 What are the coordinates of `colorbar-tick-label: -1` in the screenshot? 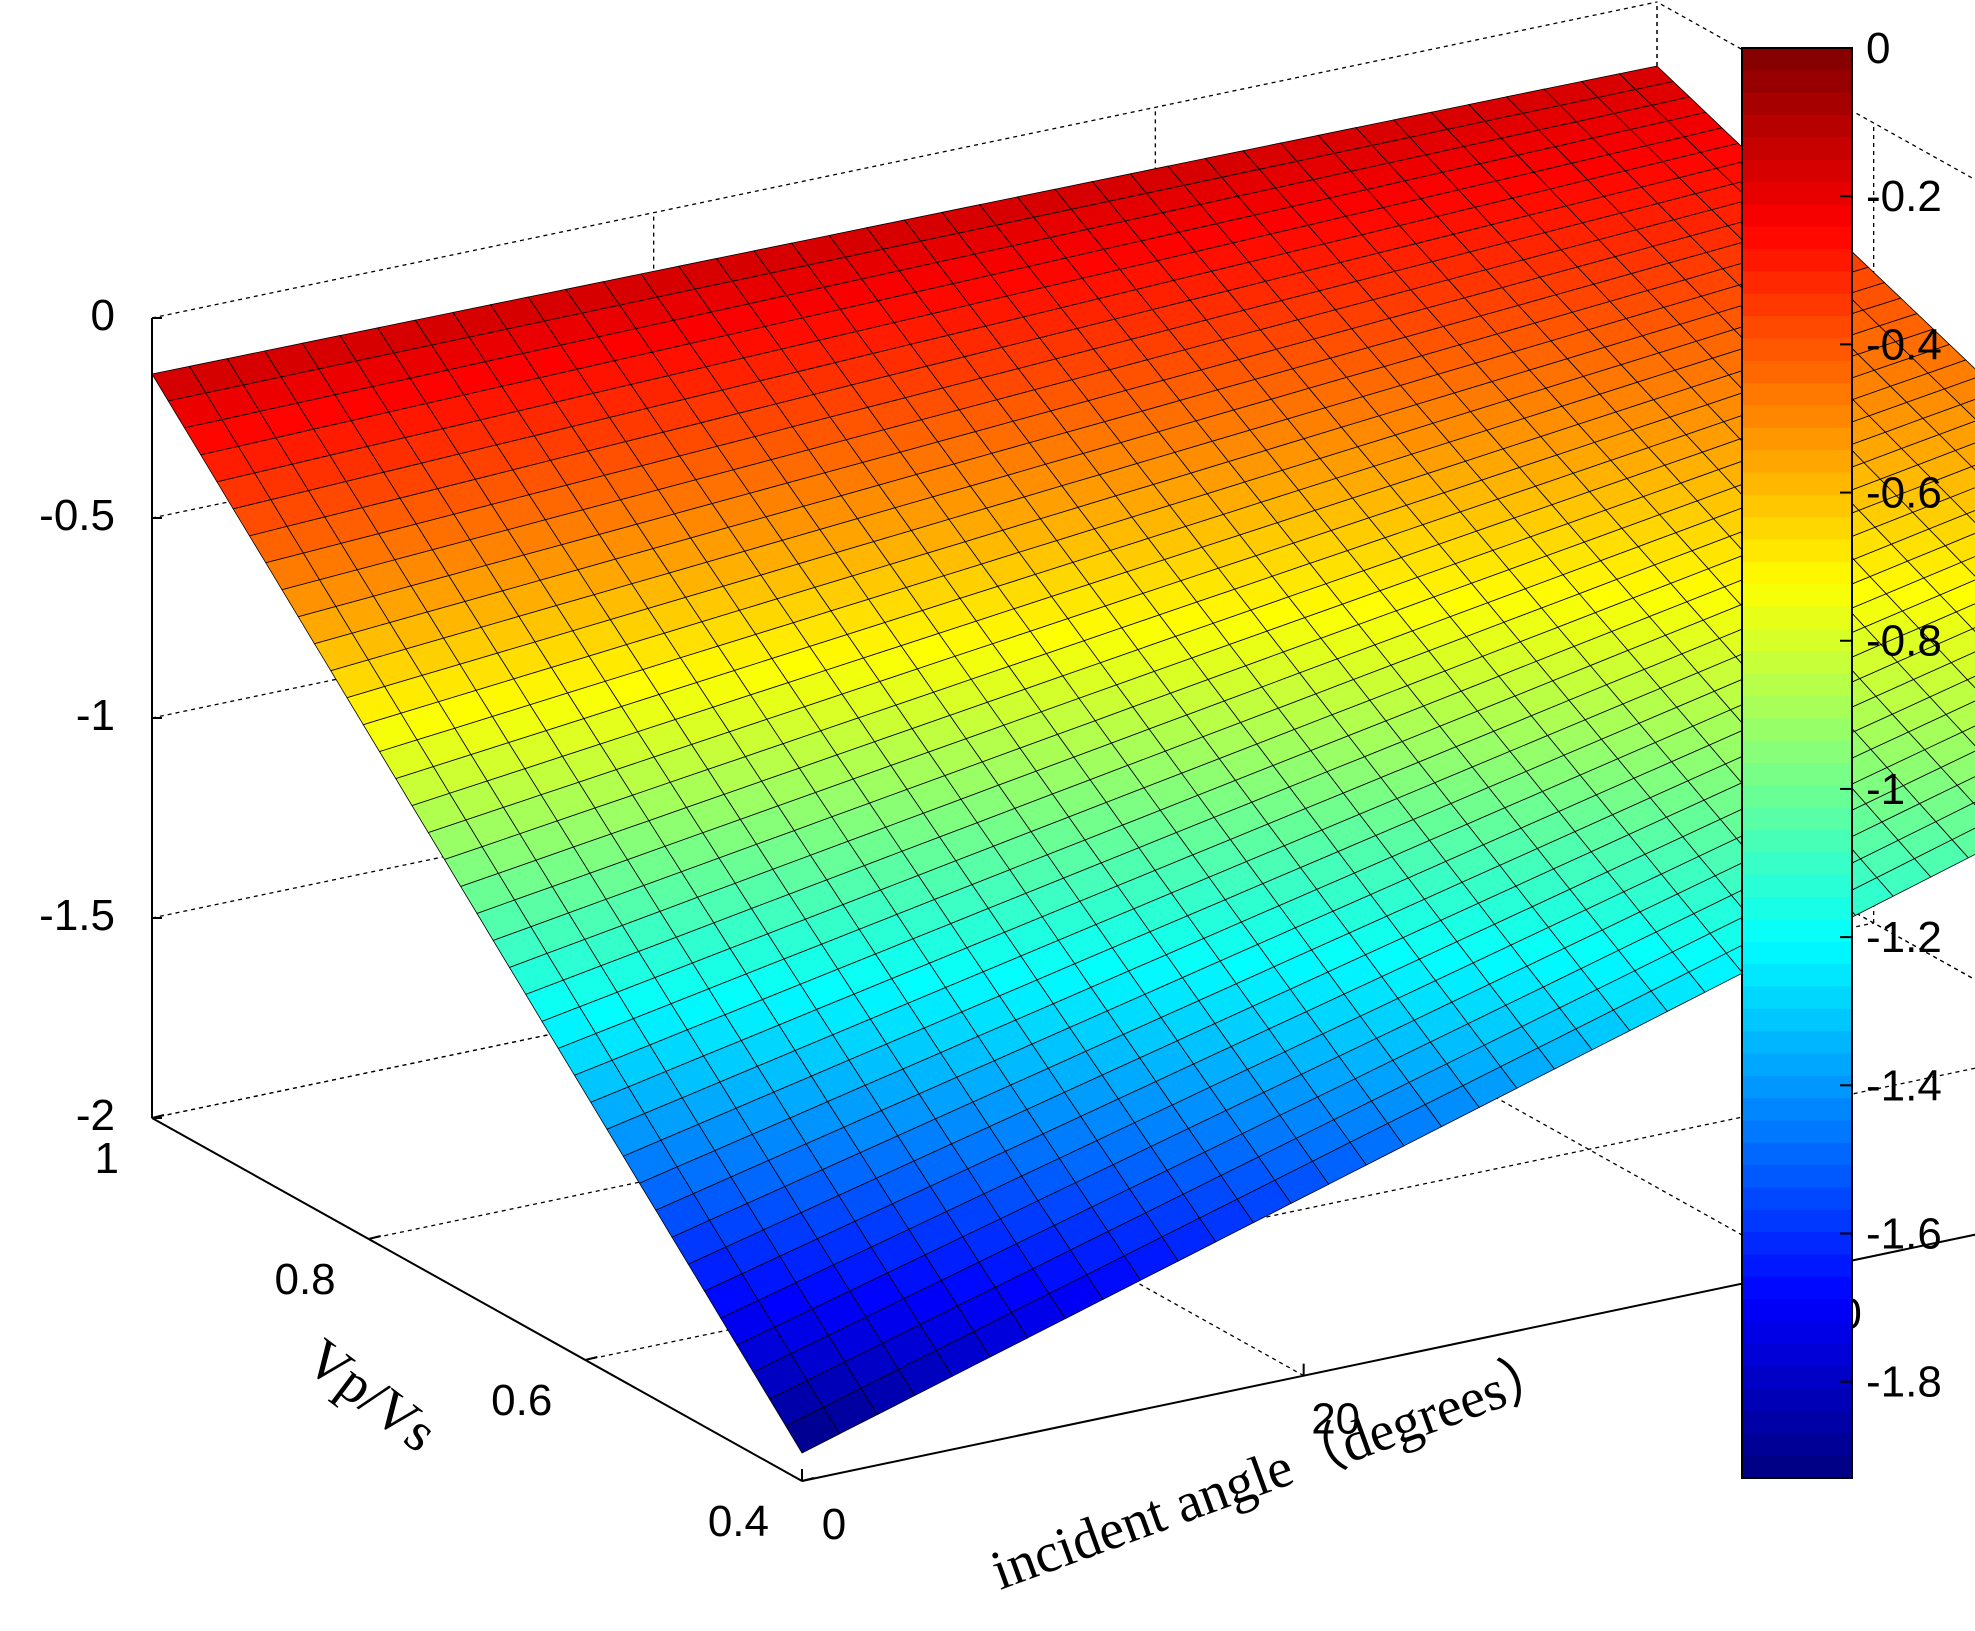 It's located at (1885, 789).